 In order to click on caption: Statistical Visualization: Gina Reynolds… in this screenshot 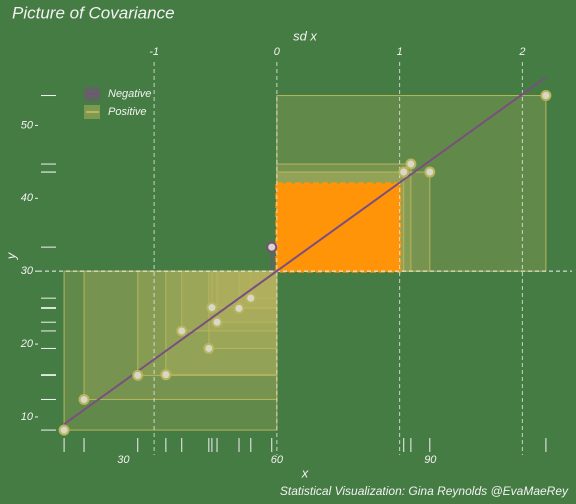, I will do `click(424, 491)`.